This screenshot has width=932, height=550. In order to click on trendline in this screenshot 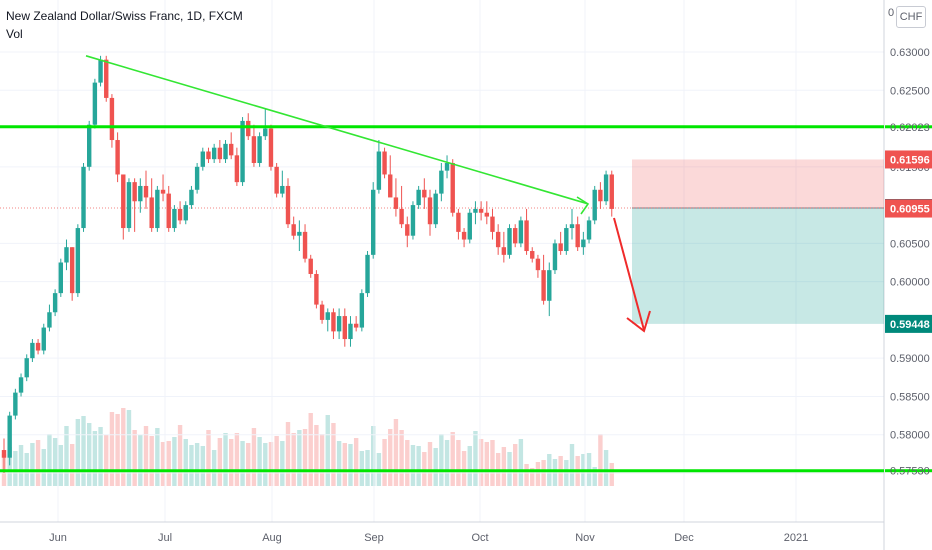, I will do `click(336, 130)`.